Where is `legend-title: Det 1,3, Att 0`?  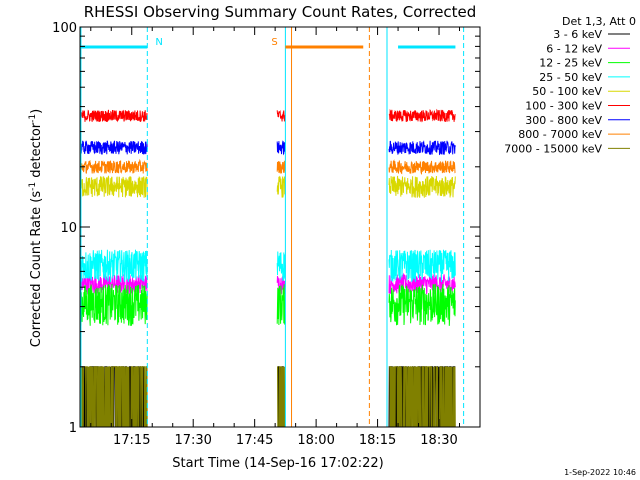 legend-title: Det 1,3, Att 0 is located at coordinates (599, 21).